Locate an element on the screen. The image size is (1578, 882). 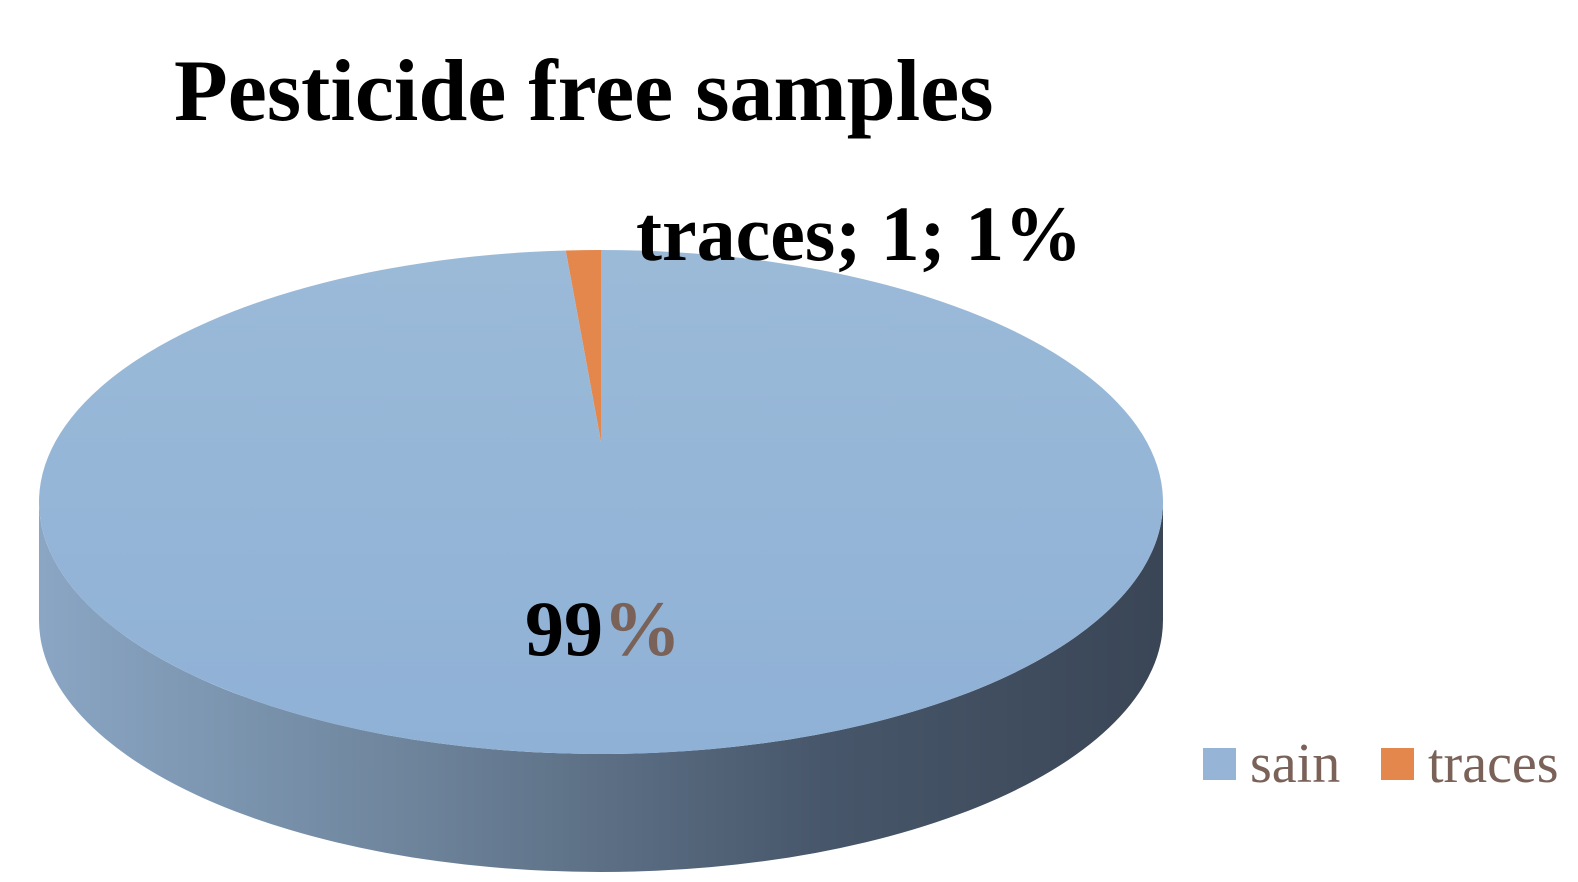
data-label-sain-number: 99 is located at coordinates (564, 628).